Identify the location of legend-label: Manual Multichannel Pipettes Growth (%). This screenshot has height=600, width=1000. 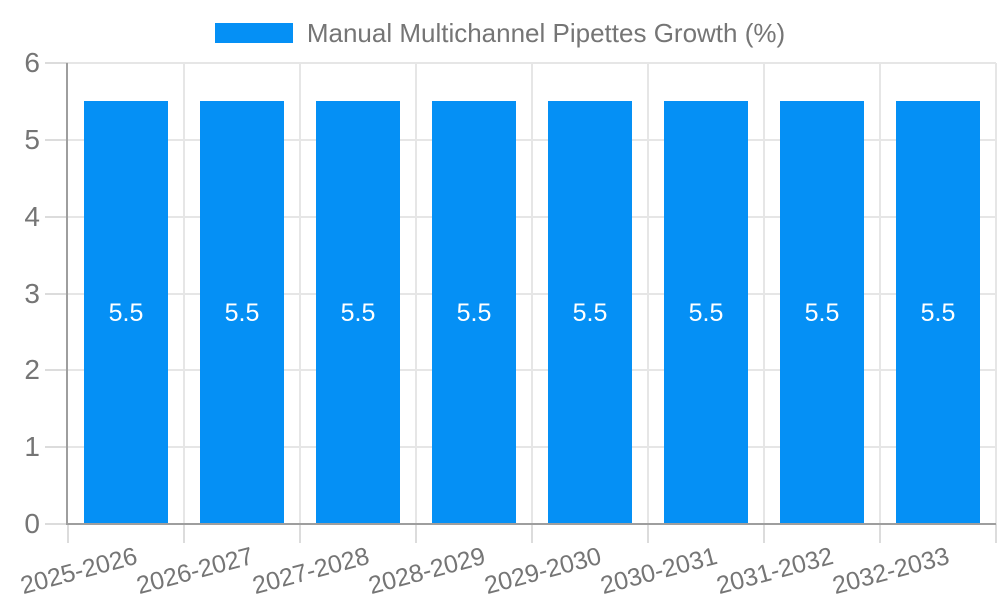
(546, 33).